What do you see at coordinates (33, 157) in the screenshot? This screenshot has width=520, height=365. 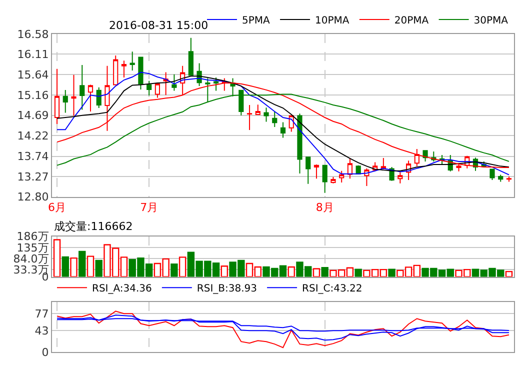 I see `y-tick-label: 13.74` at bounding box center [33, 157].